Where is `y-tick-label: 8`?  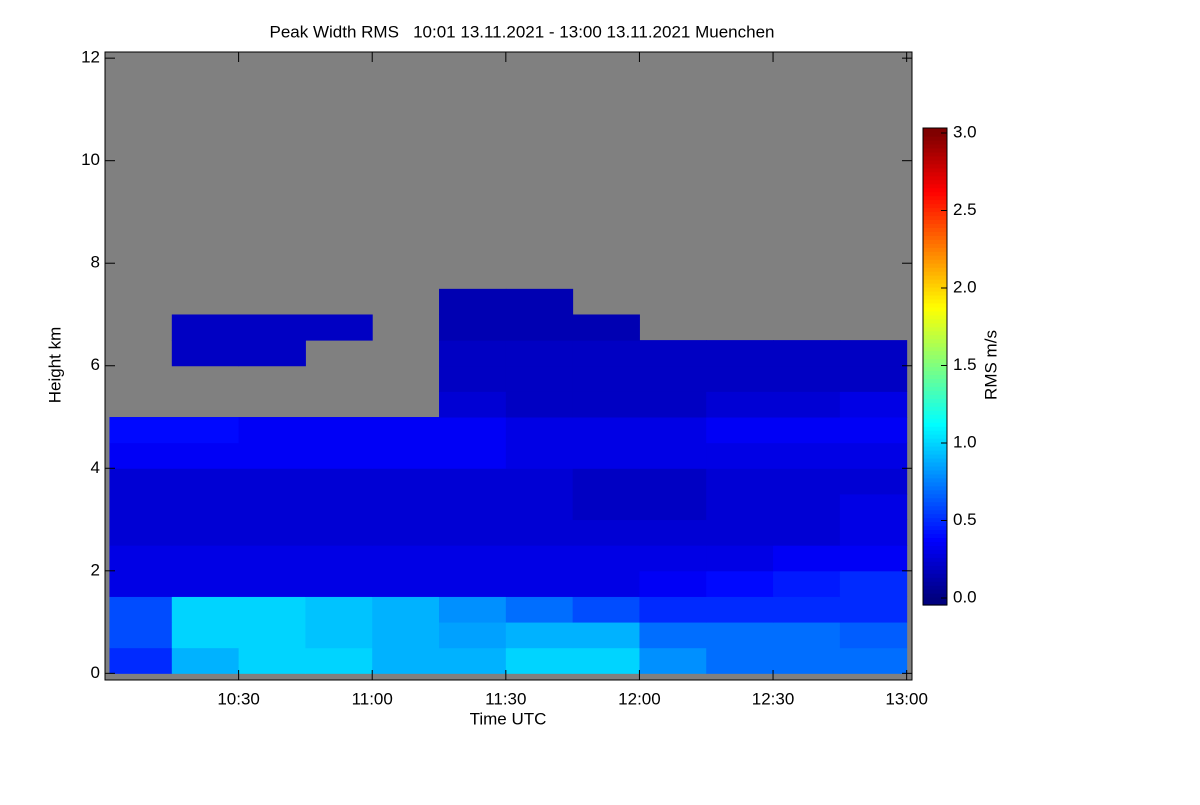
y-tick-label: 8 is located at coordinates (95, 262).